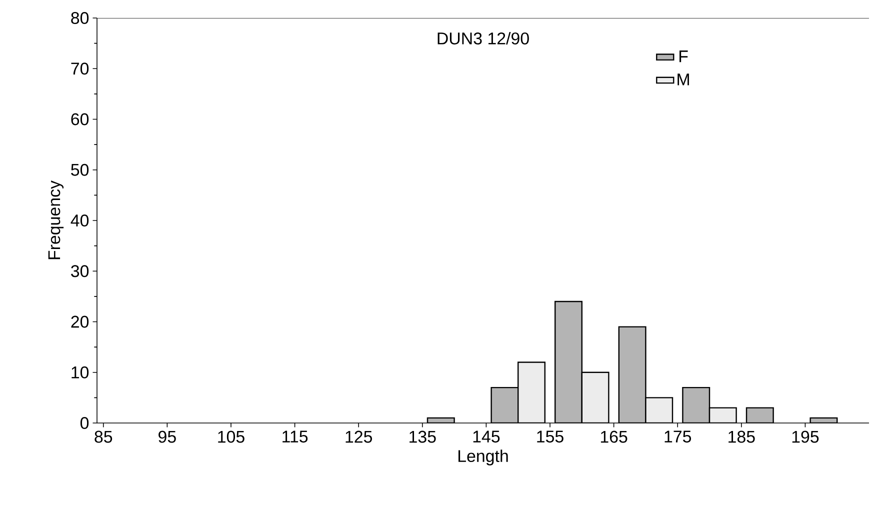  Describe the element at coordinates (483, 458) in the screenshot. I see `x-axis-title: Length` at that location.